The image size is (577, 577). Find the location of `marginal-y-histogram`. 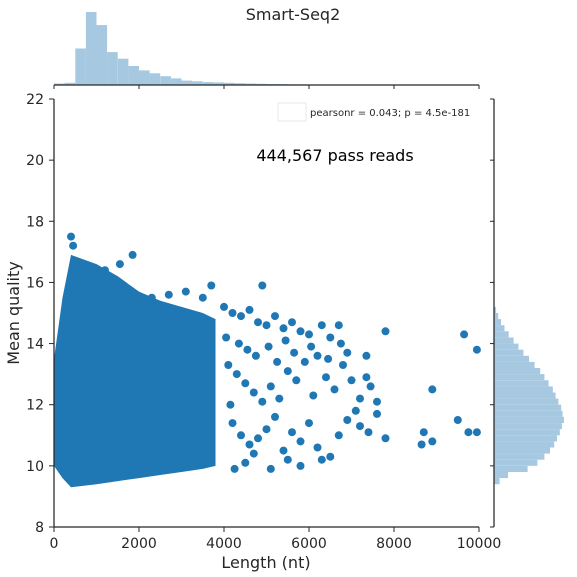

marginal-y-histogram is located at coordinates (529, 395).